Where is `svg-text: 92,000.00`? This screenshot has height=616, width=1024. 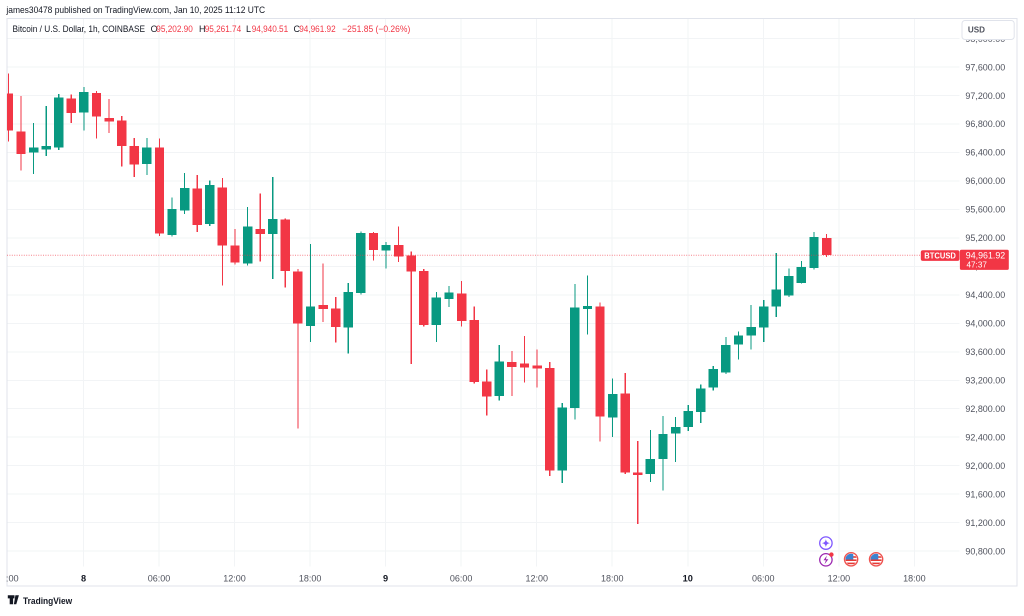 svg-text: 92,000.00 is located at coordinates (985, 466).